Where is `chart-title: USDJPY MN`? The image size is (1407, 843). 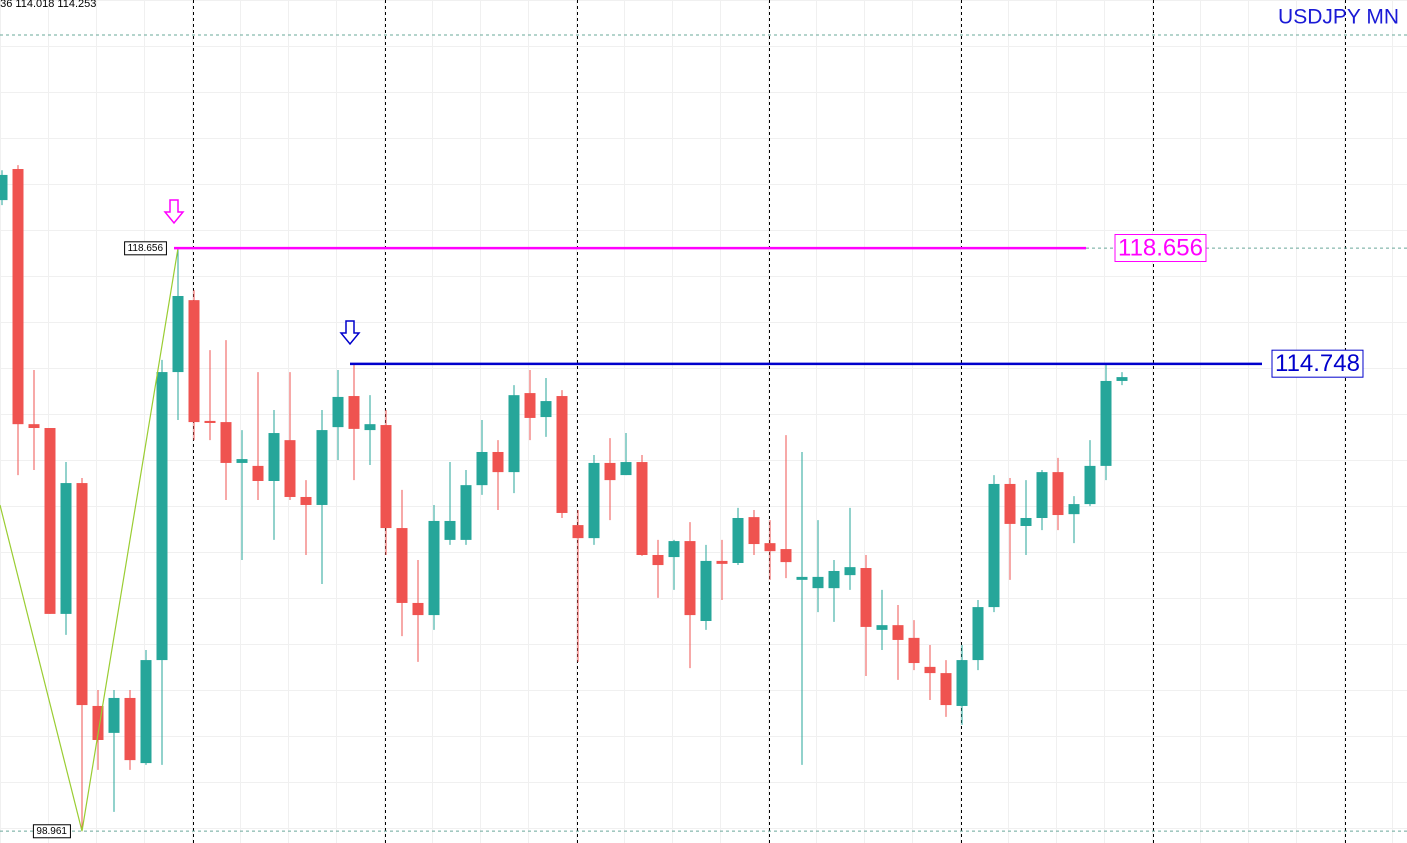 chart-title: USDJPY MN is located at coordinates (1338, 17).